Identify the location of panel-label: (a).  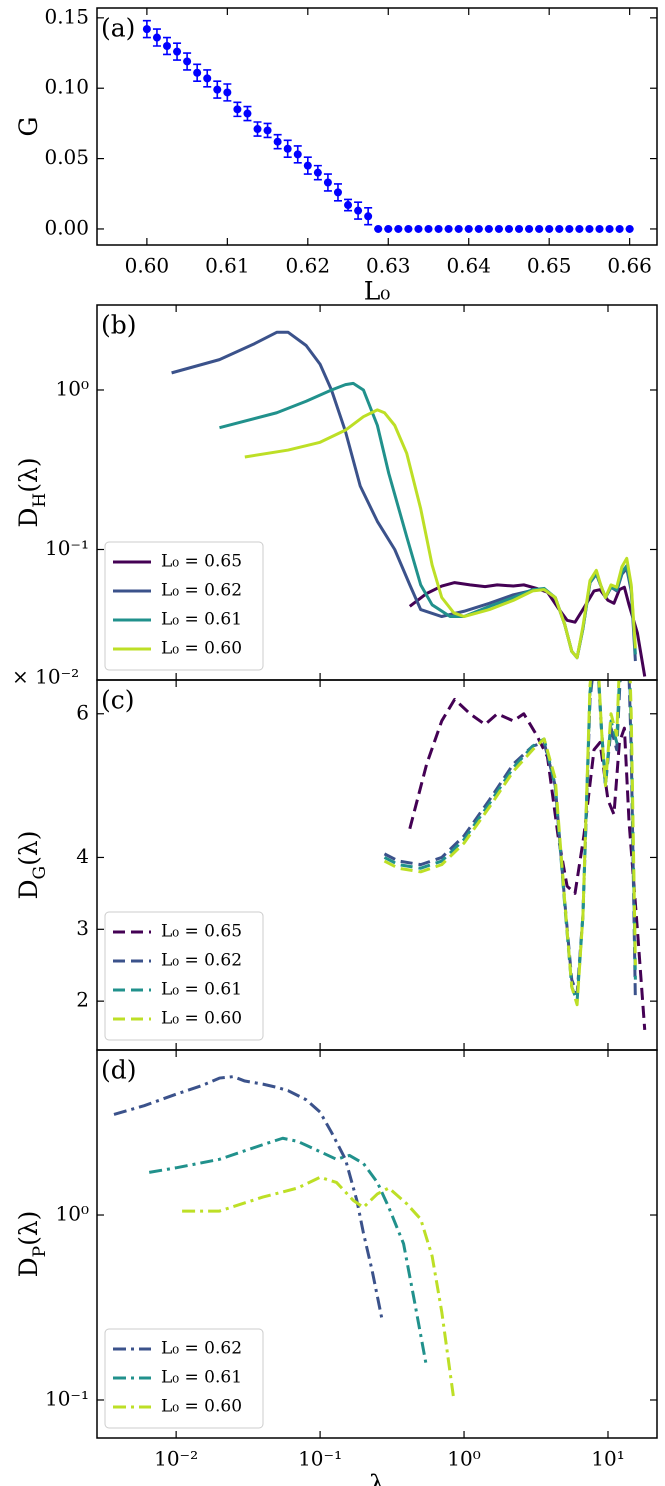
(118, 28).